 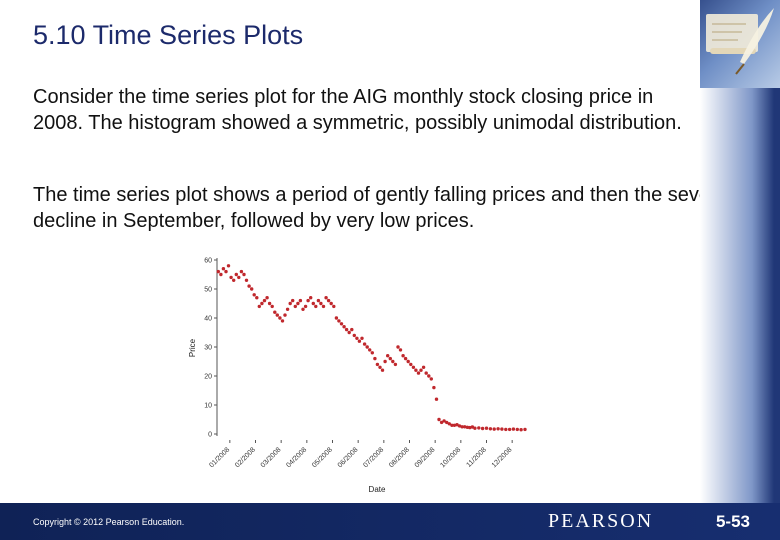 What do you see at coordinates (348, 457) in the screenshot?
I see `x-tick-label: 06/2008` at bounding box center [348, 457].